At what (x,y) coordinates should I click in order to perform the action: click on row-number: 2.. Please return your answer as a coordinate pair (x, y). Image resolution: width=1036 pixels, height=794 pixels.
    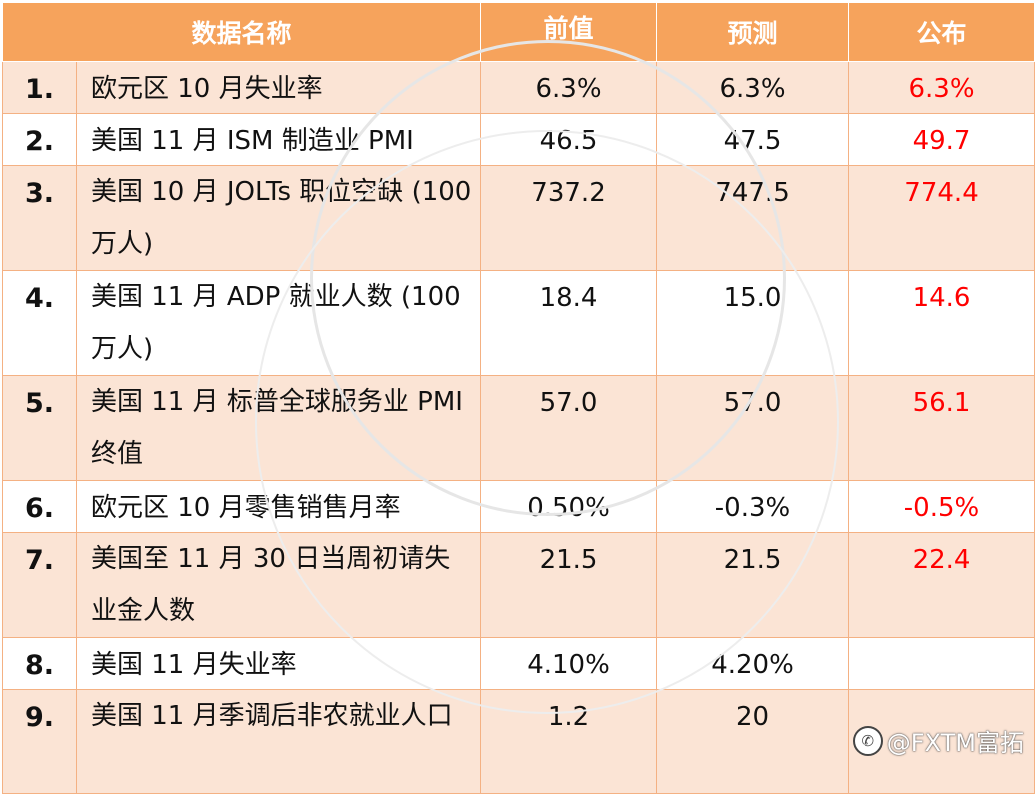
    Looking at the image, I should click on (39, 139).